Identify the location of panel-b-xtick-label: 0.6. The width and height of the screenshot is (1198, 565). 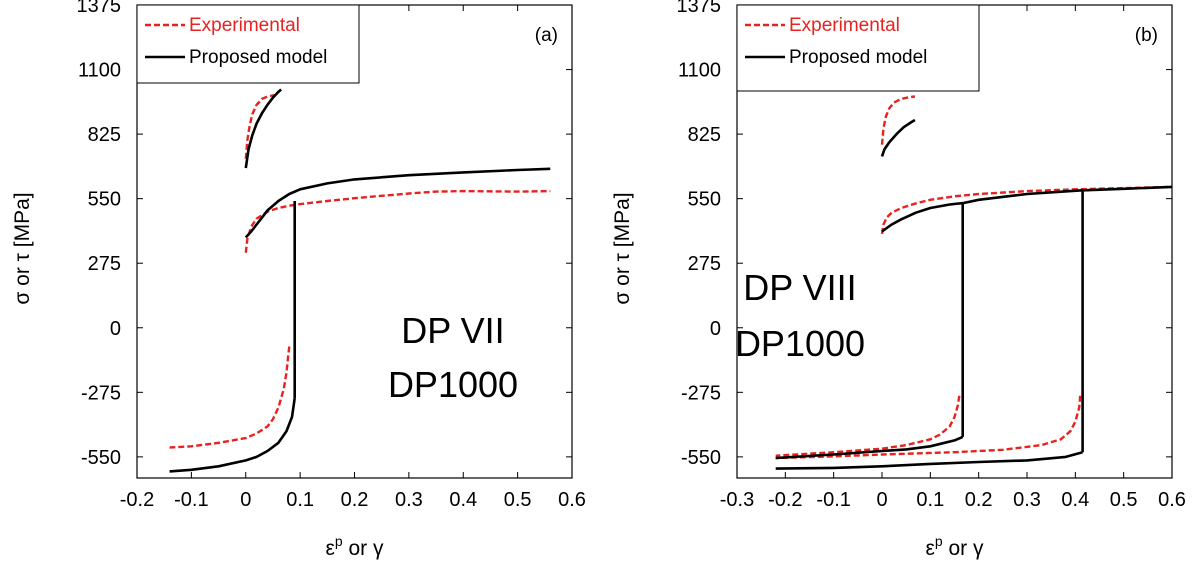
(1172, 500).